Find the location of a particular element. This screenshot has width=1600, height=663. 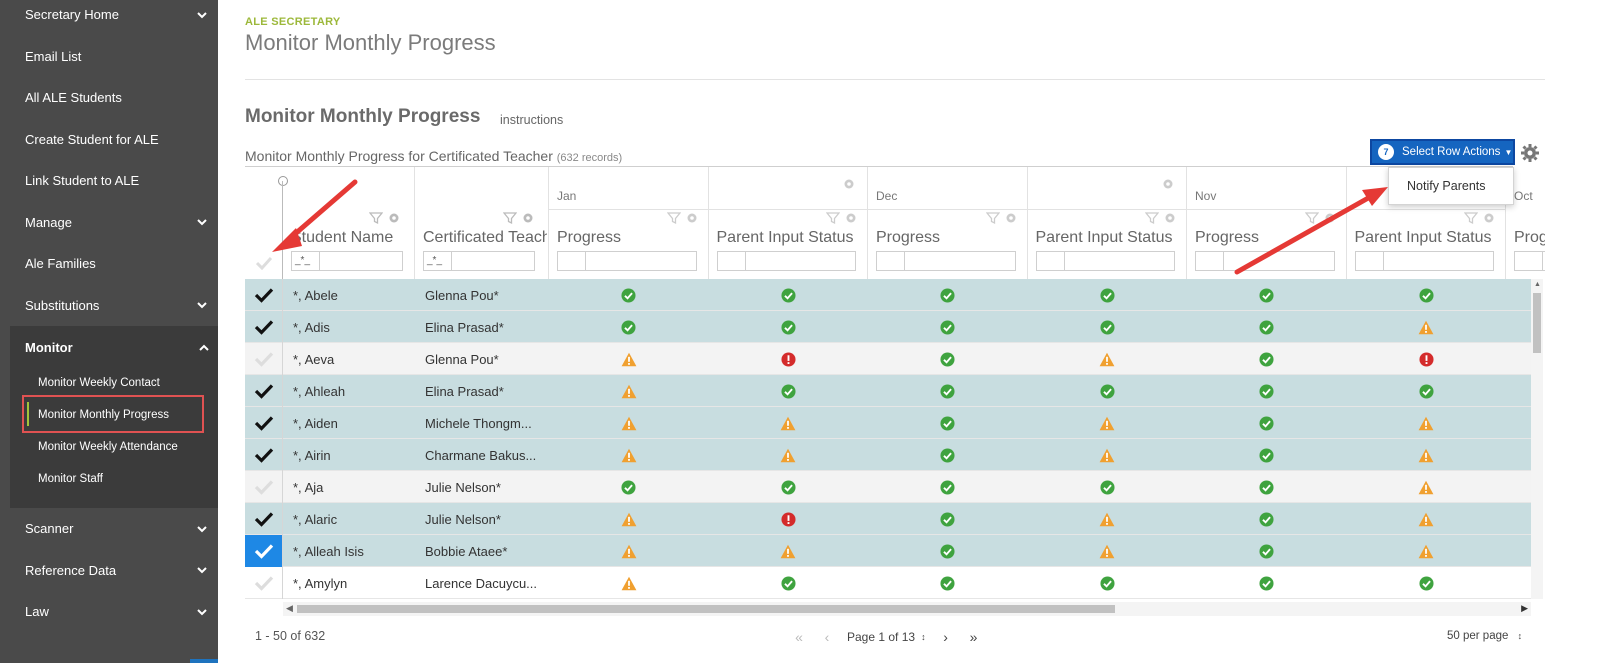

table-row: *, Ahleah Elina Prasad* is located at coordinates (888, 391).